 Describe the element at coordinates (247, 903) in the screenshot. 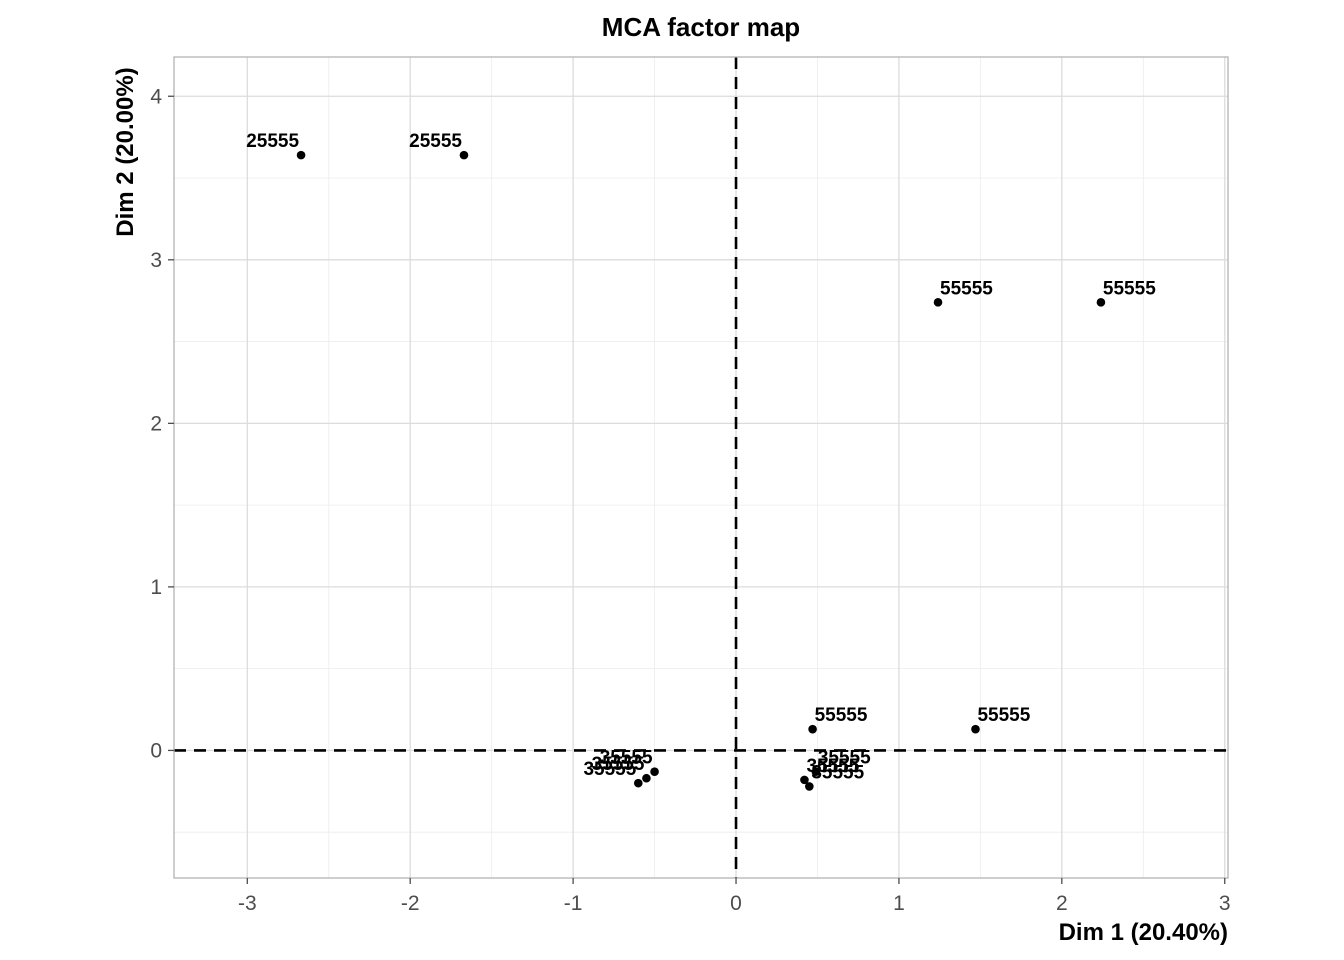

I see `x-tick-label: -3` at that location.